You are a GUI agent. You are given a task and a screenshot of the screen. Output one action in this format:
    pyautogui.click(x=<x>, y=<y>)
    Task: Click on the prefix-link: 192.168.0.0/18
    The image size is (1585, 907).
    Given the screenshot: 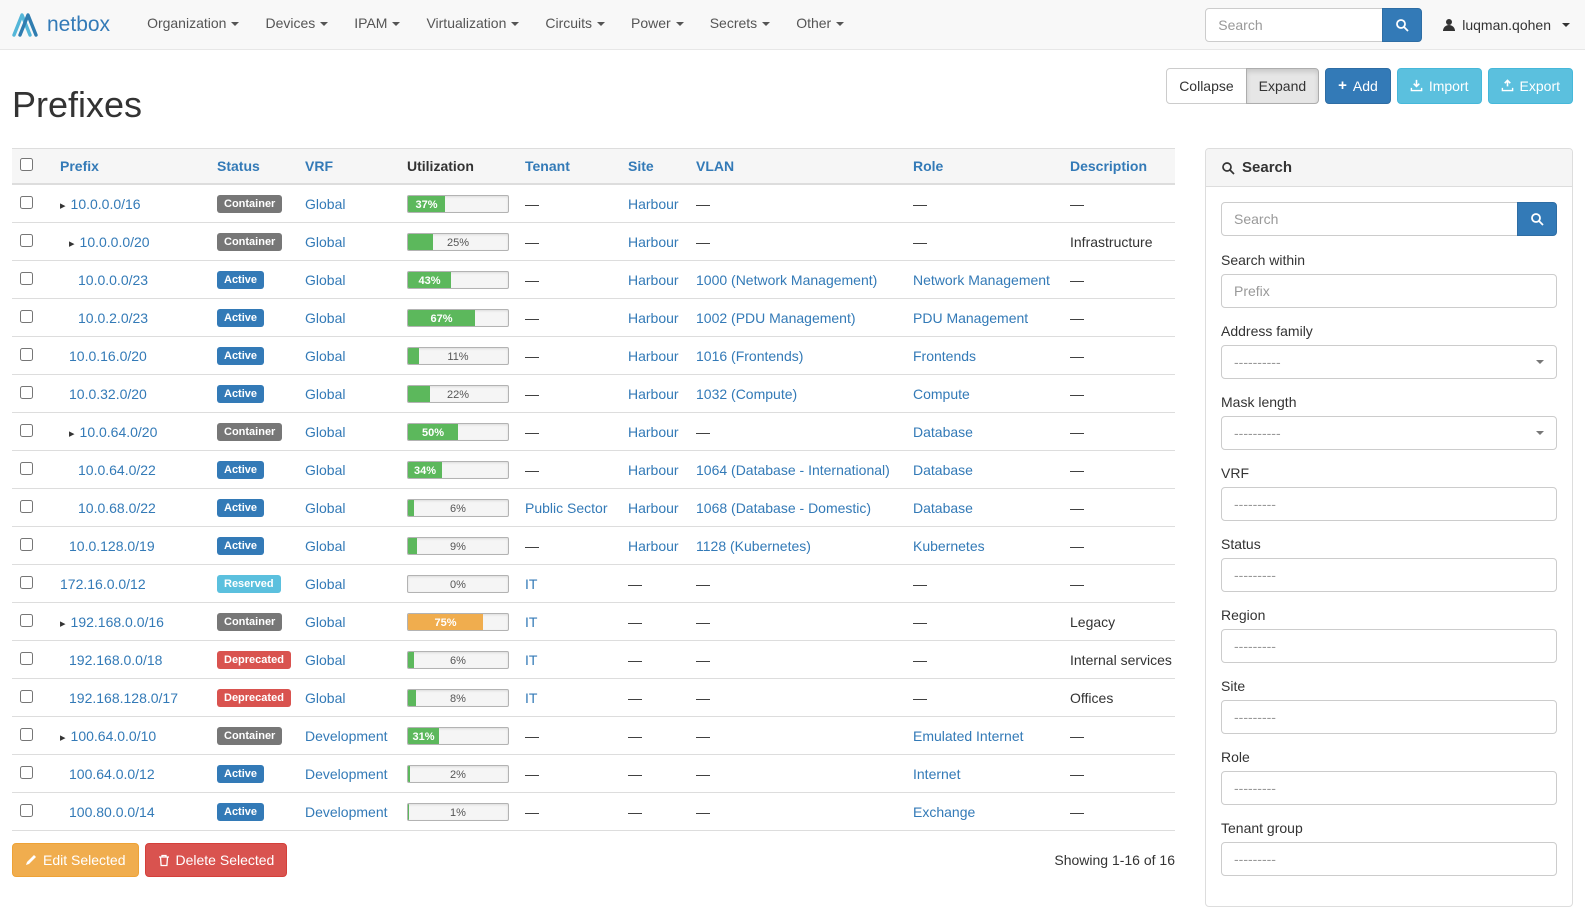 What is the action you would take?
    pyautogui.click(x=116, y=659)
    